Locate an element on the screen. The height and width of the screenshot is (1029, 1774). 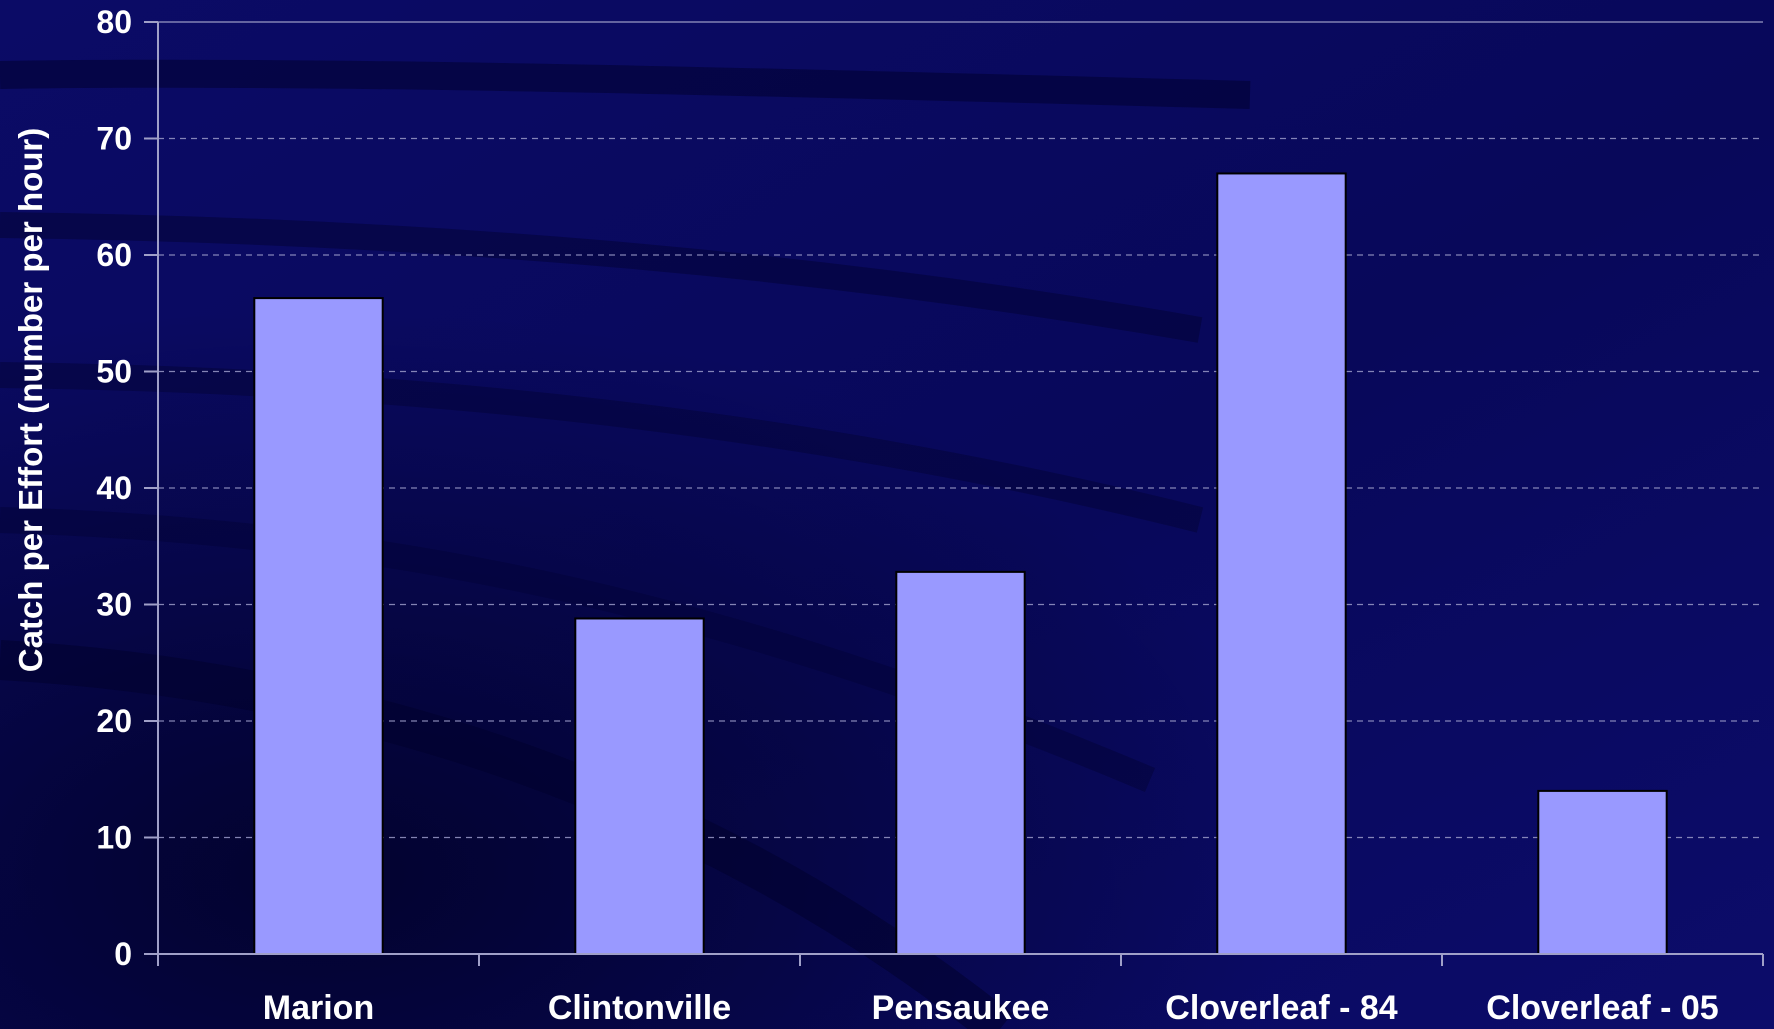
y-tick-label: 80 is located at coordinates (114, 22).